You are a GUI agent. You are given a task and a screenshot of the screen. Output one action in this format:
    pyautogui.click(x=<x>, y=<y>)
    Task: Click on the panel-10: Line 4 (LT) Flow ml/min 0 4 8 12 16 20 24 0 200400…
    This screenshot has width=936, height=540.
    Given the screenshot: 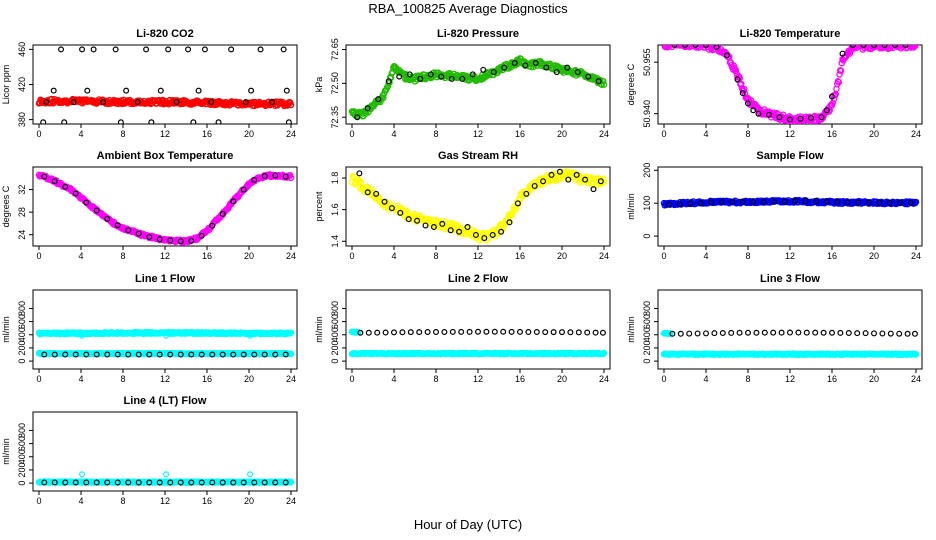 What is the action you would take?
    pyautogui.click(x=149, y=450)
    